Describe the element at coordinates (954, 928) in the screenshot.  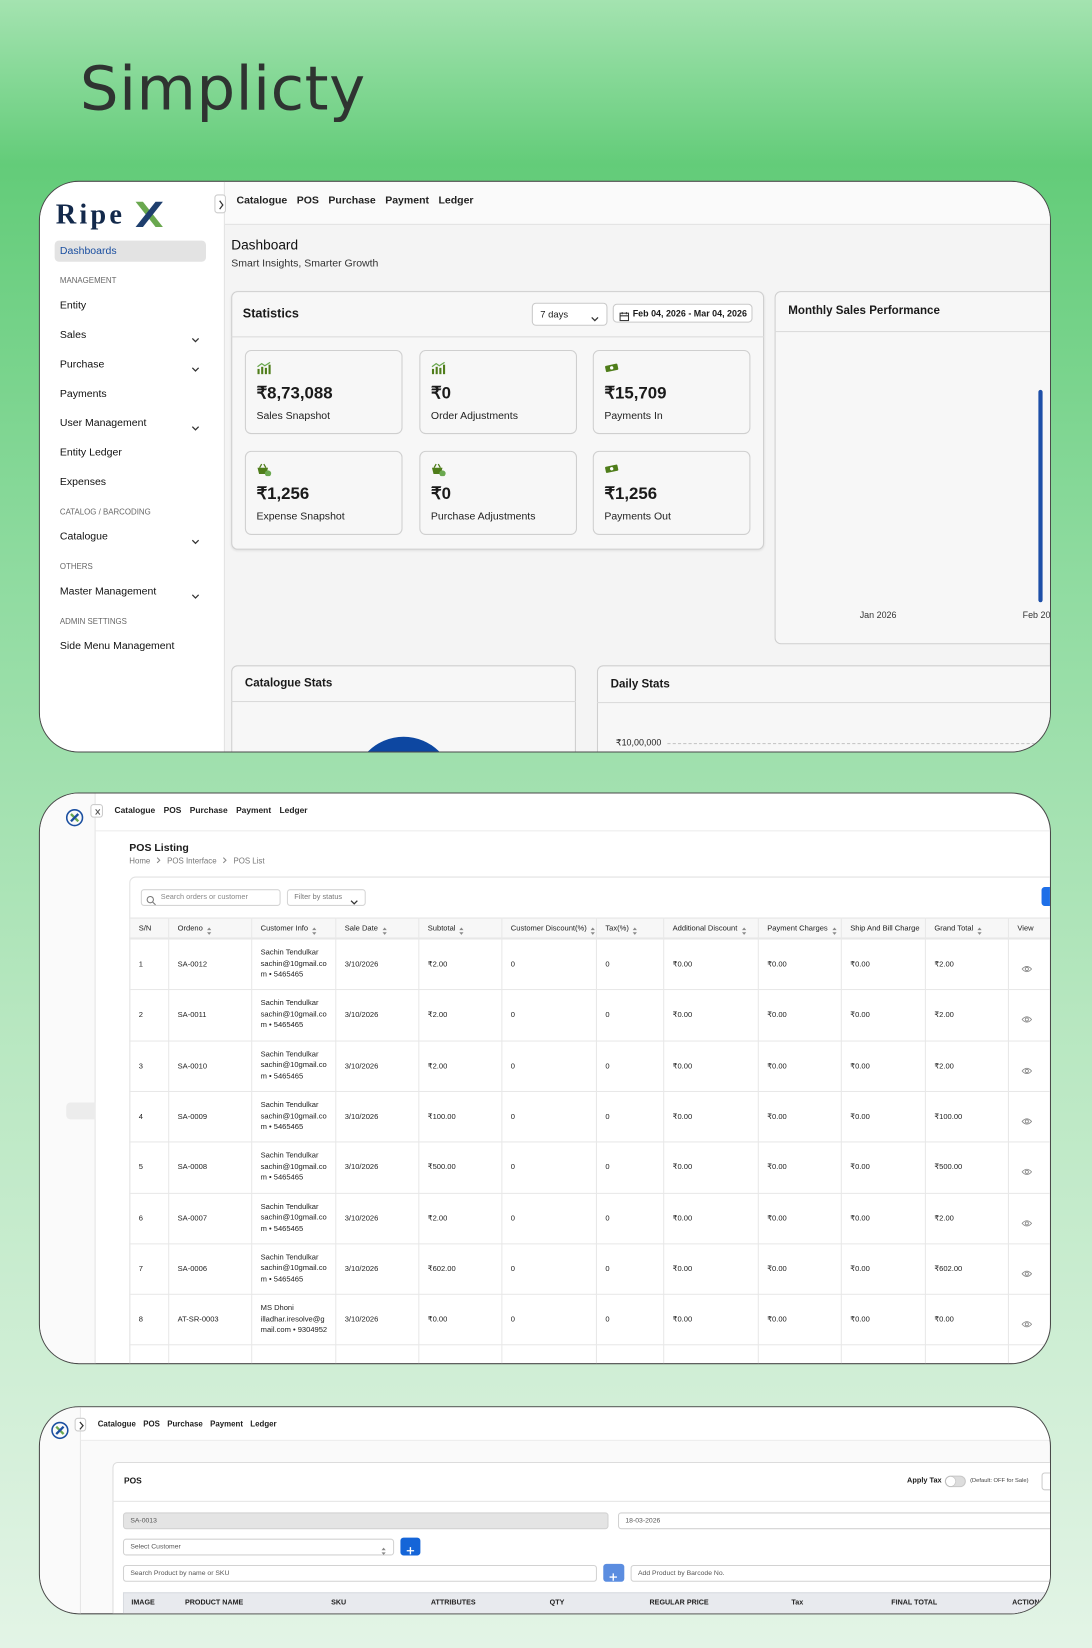
I see `column-header: Grand Total` at that location.